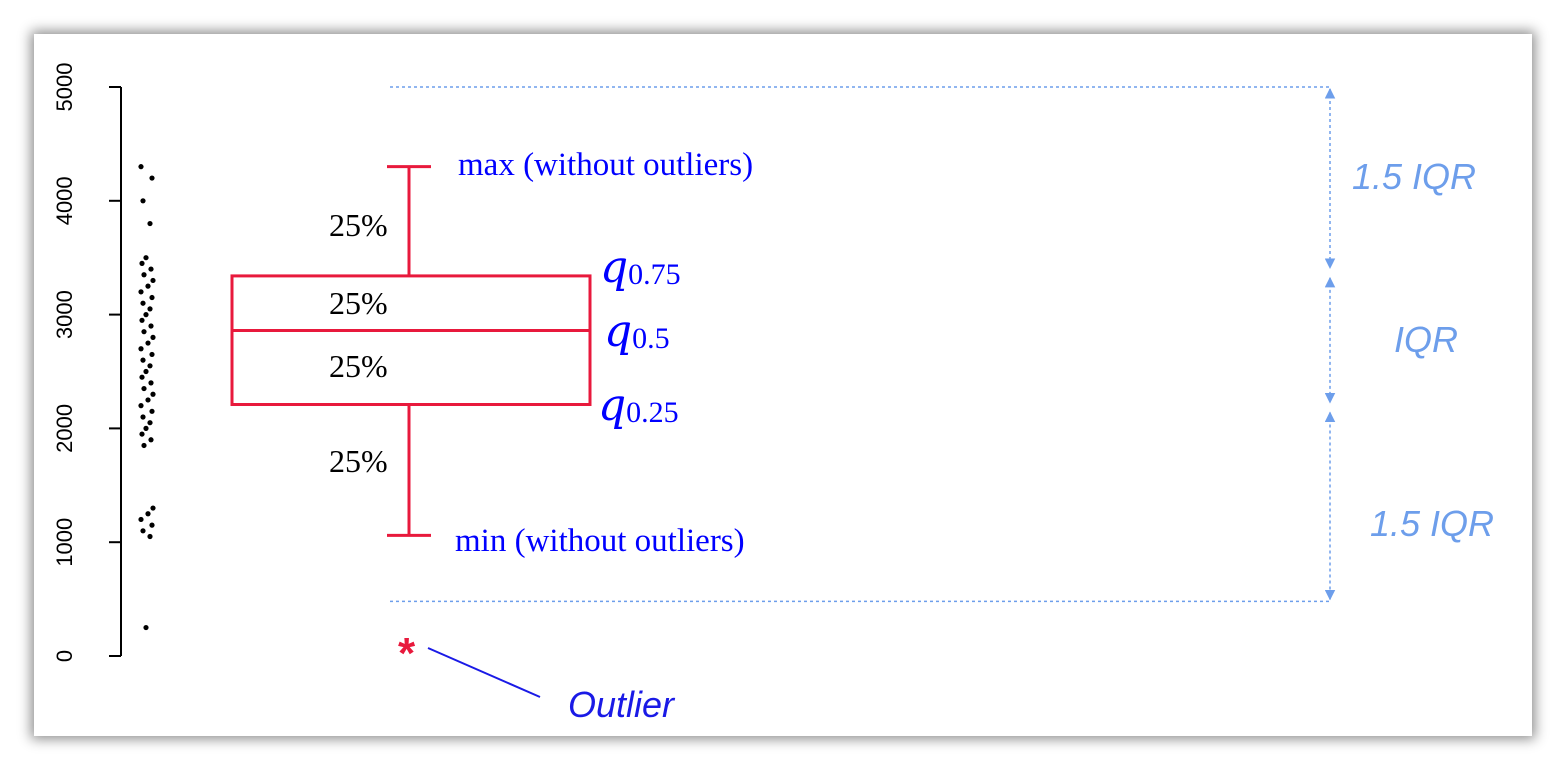 The width and height of the screenshot is (1566, 770). What do you see at coordinates (640, 267) in the screenshot?
I see `q075-label: q0.75` at bounding box center [640, 267].